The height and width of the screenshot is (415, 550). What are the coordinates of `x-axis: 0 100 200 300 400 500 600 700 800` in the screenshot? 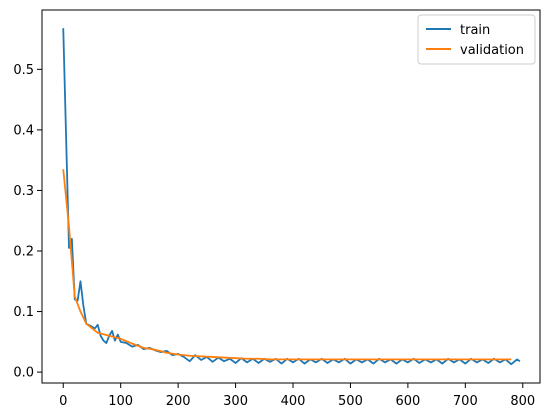 It's located at (297, 396).